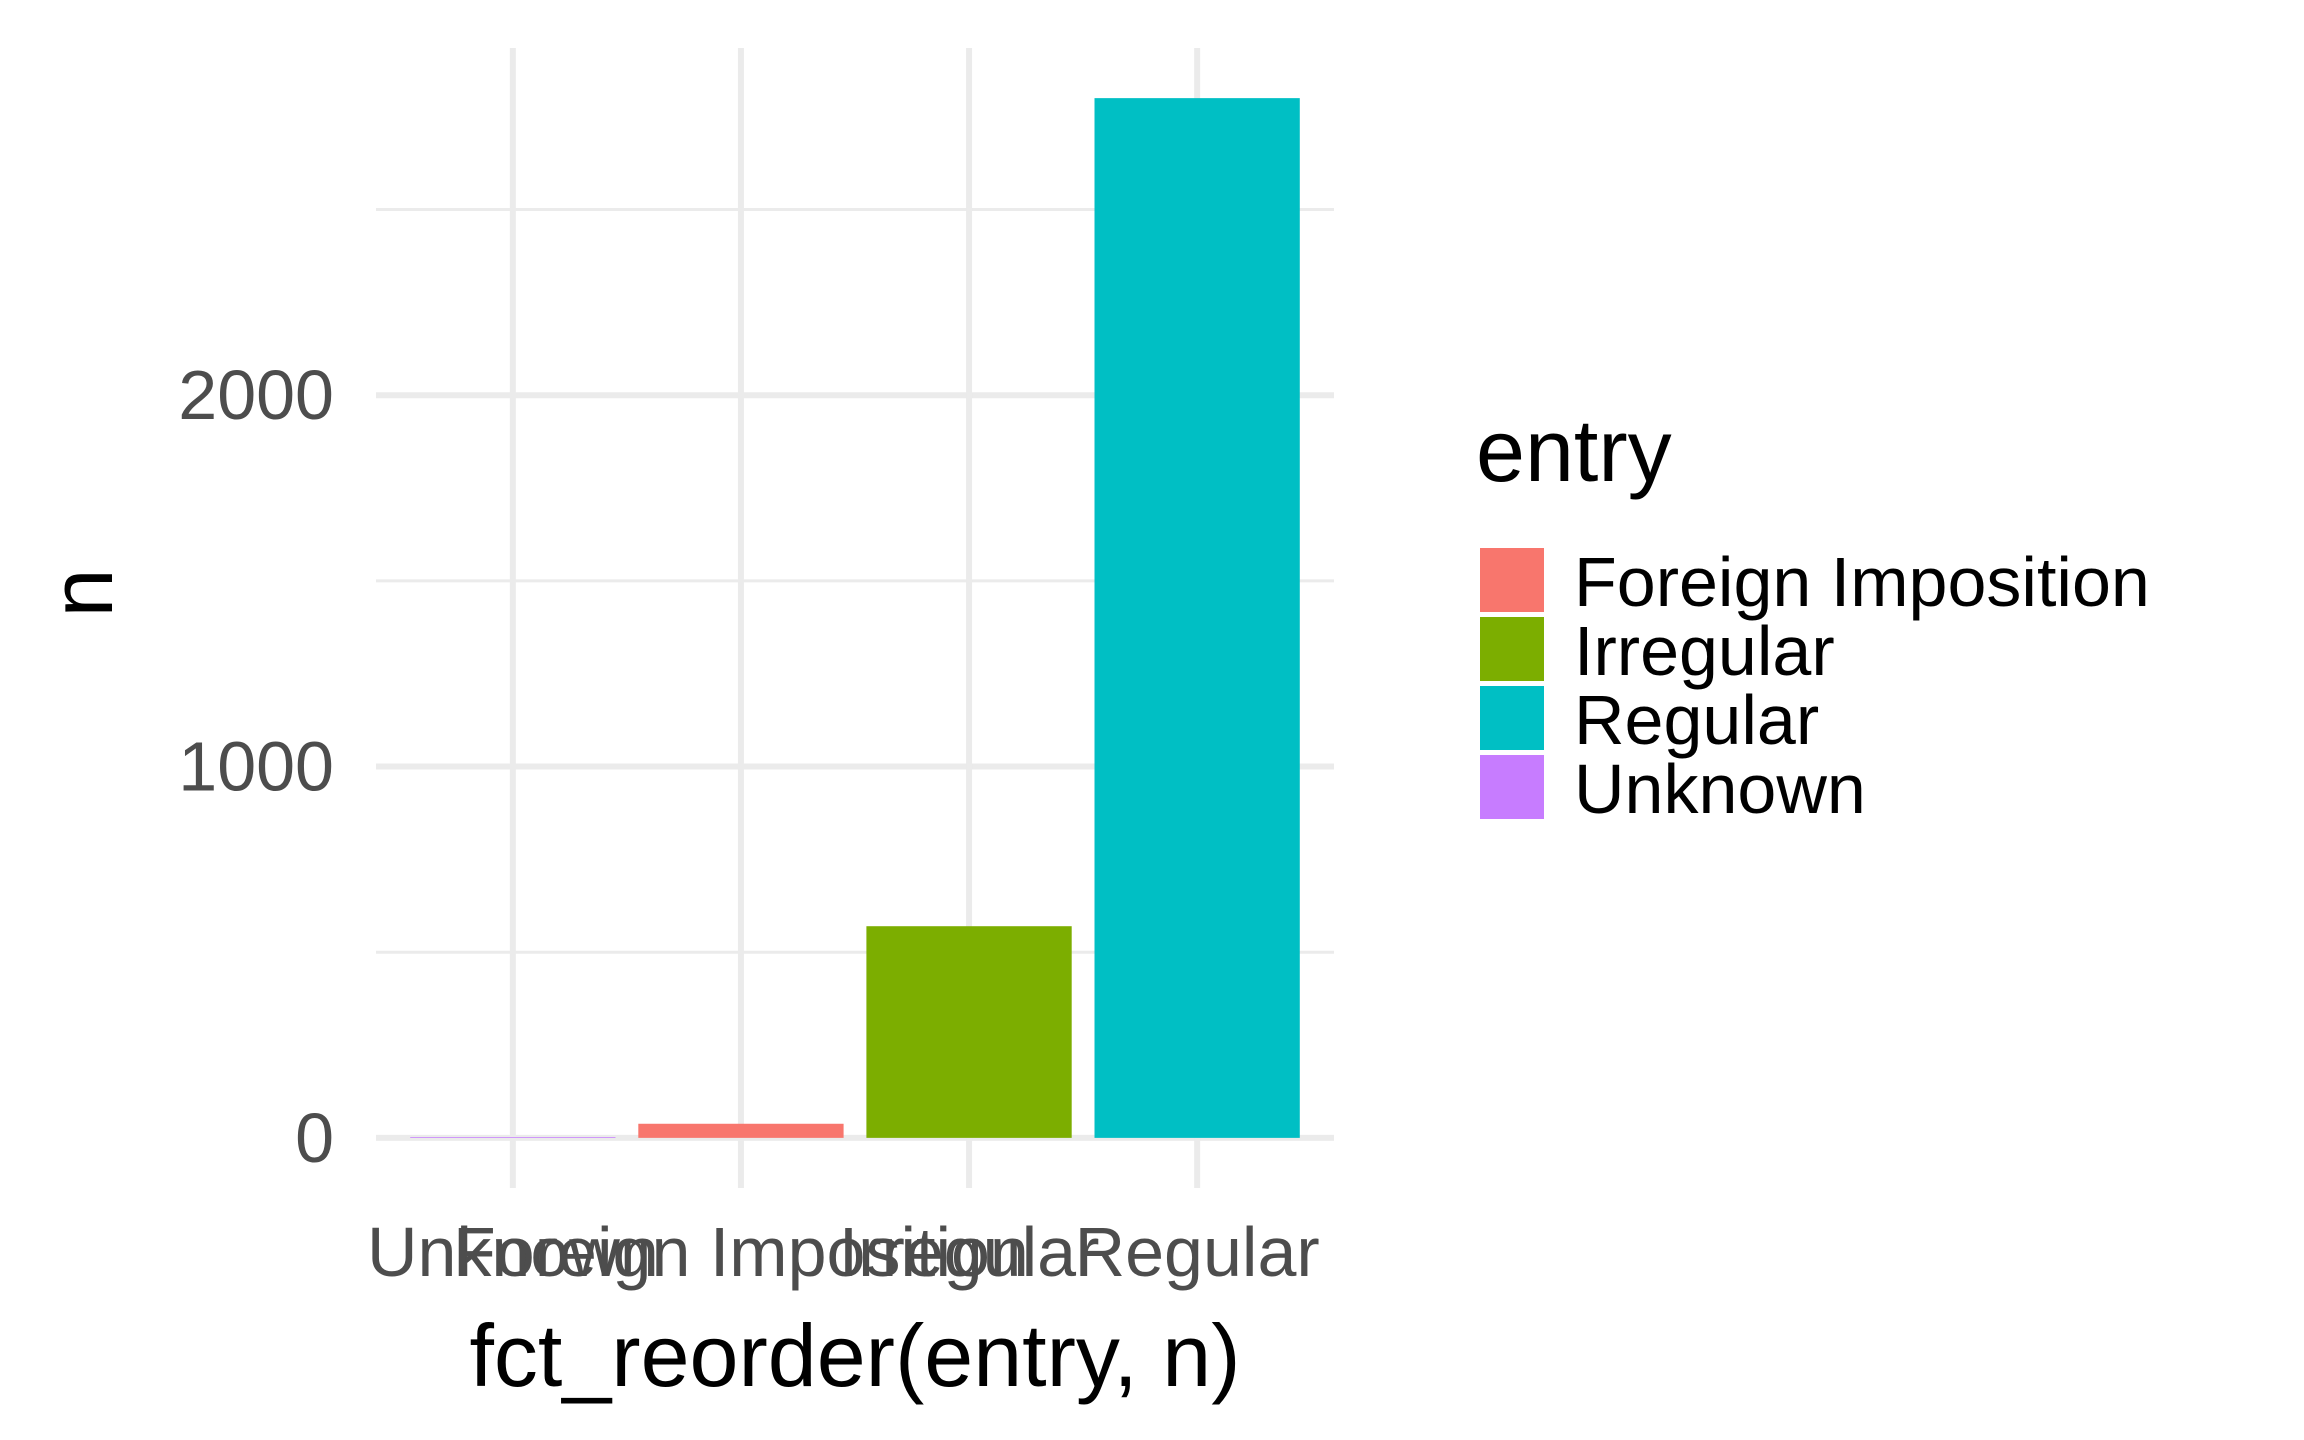  I want to click on y-tick-label: 1000, so click(256, 767).